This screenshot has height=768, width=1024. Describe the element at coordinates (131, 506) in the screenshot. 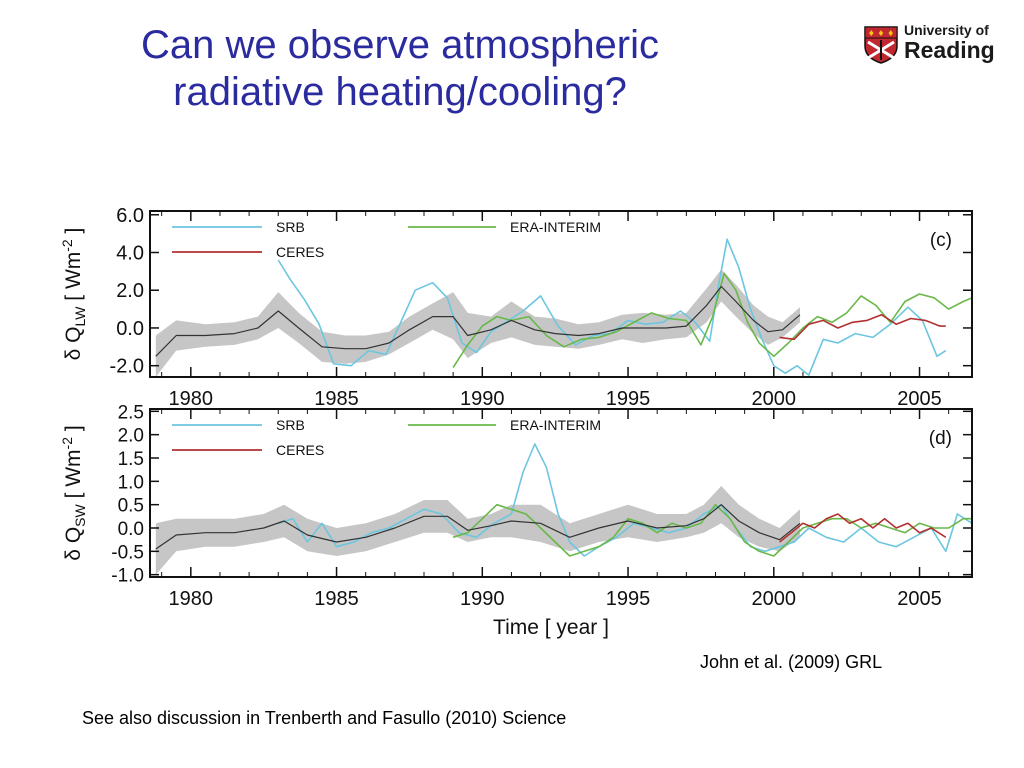

I see `y-tick-label: 0.5` at that location.